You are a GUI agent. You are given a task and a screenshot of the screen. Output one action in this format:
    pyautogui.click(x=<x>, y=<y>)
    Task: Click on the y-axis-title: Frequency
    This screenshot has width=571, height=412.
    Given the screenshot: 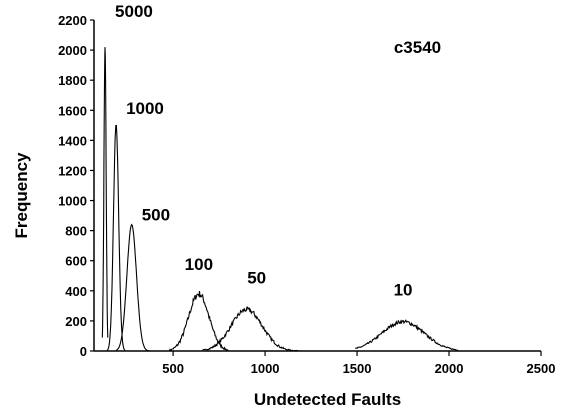 What is the action you would take?
    pyautogui.click(x=21, y=195)
    